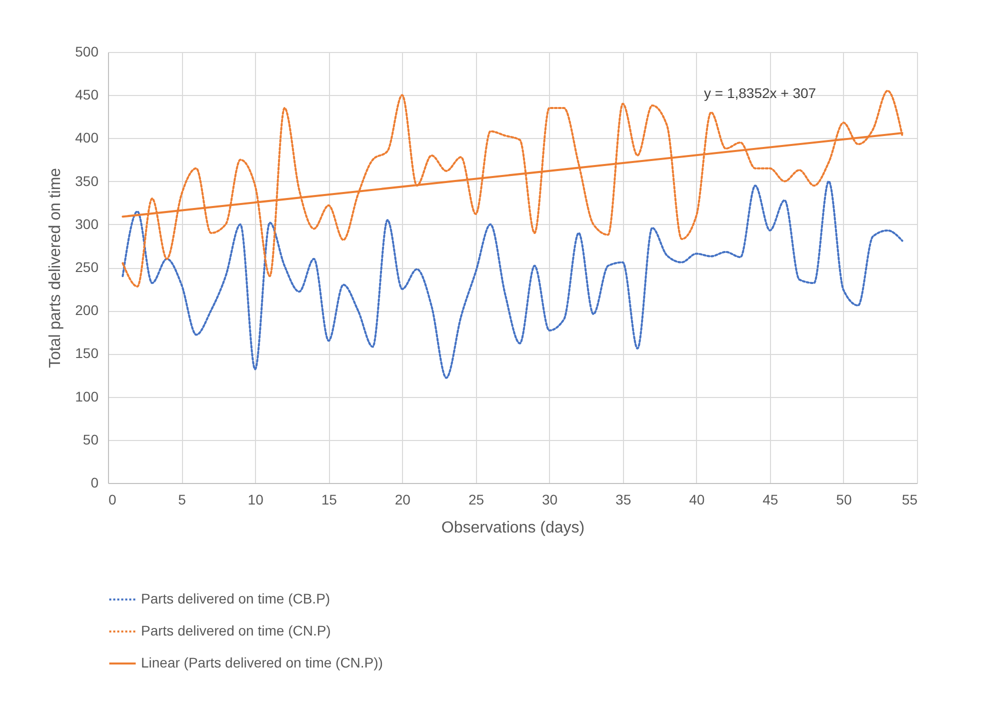  I want to click on legend-label: Linear (Parts delivered on time (CN.P)), so click(262, 662).